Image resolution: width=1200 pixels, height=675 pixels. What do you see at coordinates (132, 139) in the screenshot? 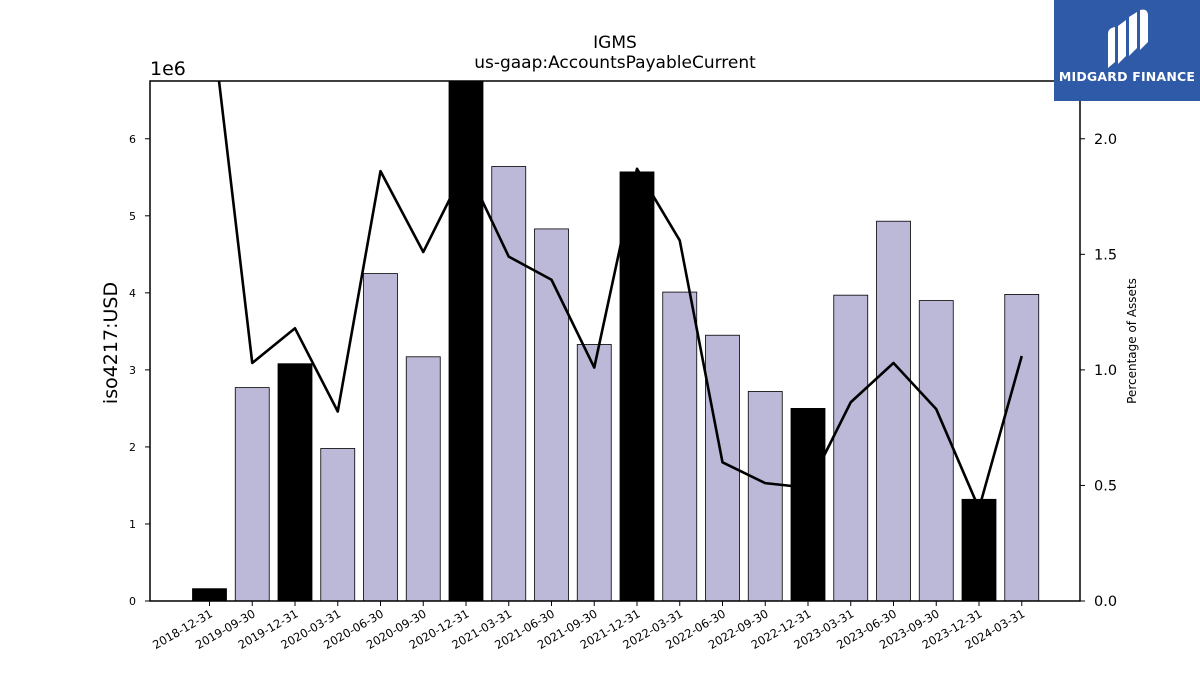
I see `left-tick-label: 6` at bounding box center [132, 139].